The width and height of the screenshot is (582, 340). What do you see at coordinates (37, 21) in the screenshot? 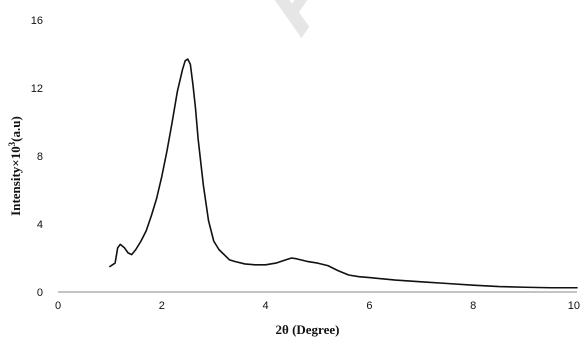
I see `y-tick-label: 16` at bounding box center [37, 21].